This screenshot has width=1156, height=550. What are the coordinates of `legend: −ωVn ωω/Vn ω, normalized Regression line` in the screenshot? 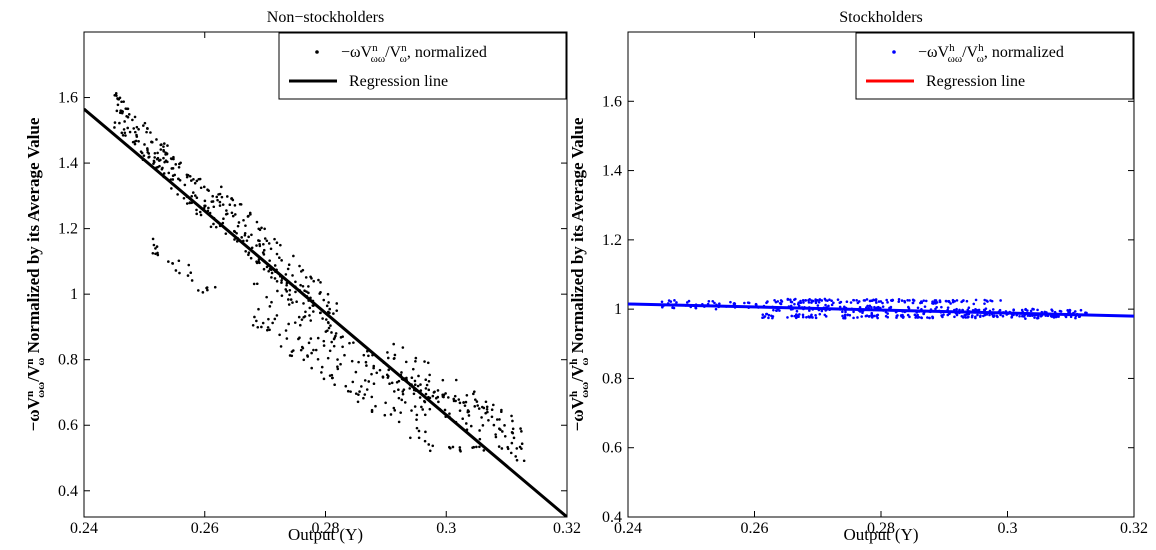 It's located at (422, 66).